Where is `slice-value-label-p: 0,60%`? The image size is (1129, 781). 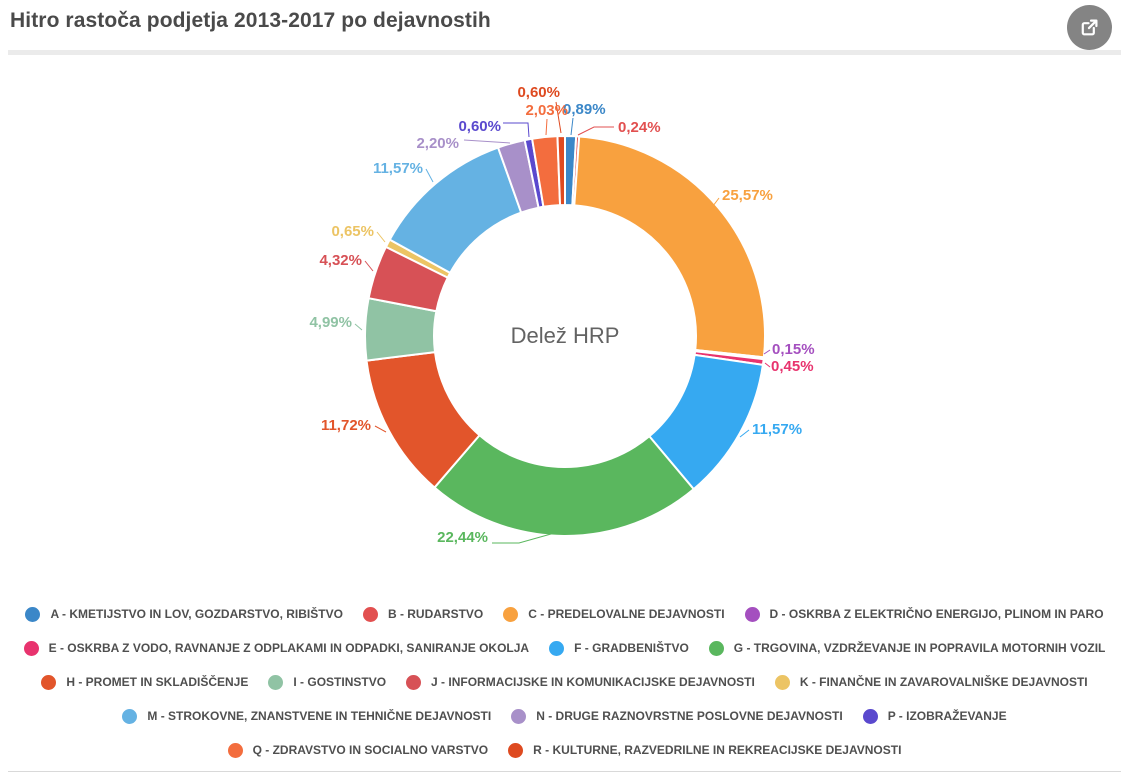 slice-value-label-p: 0,60% is located at coordinates (479, 126).